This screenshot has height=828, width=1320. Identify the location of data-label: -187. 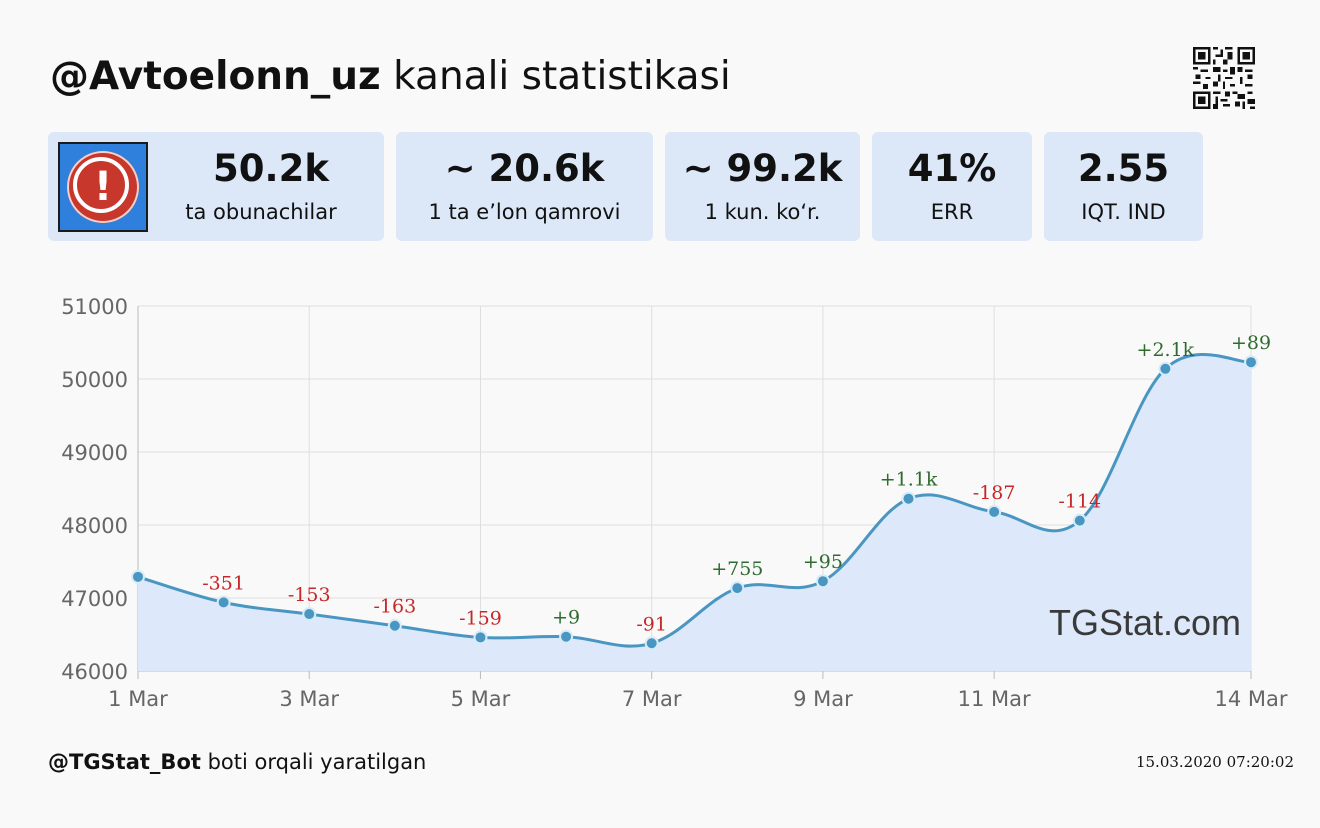
(994, 493).